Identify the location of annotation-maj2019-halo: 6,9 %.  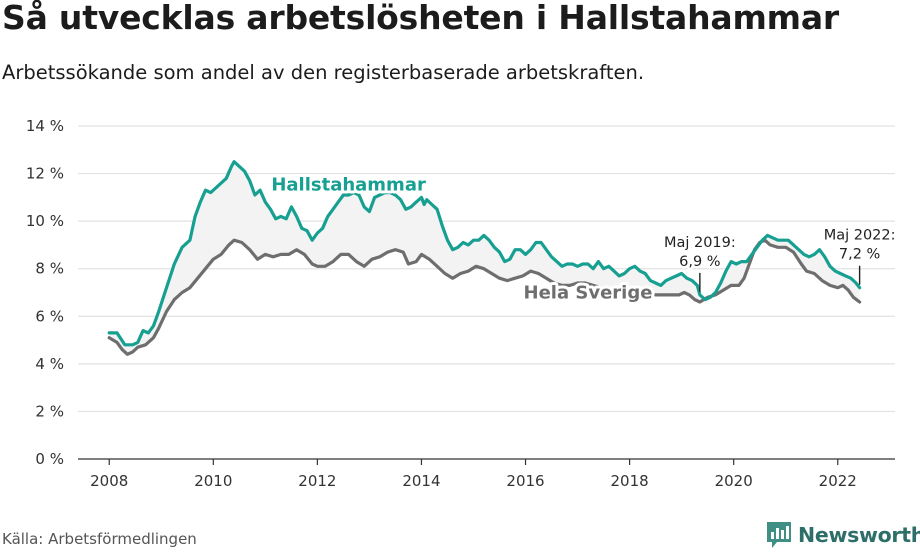
(699, 262).